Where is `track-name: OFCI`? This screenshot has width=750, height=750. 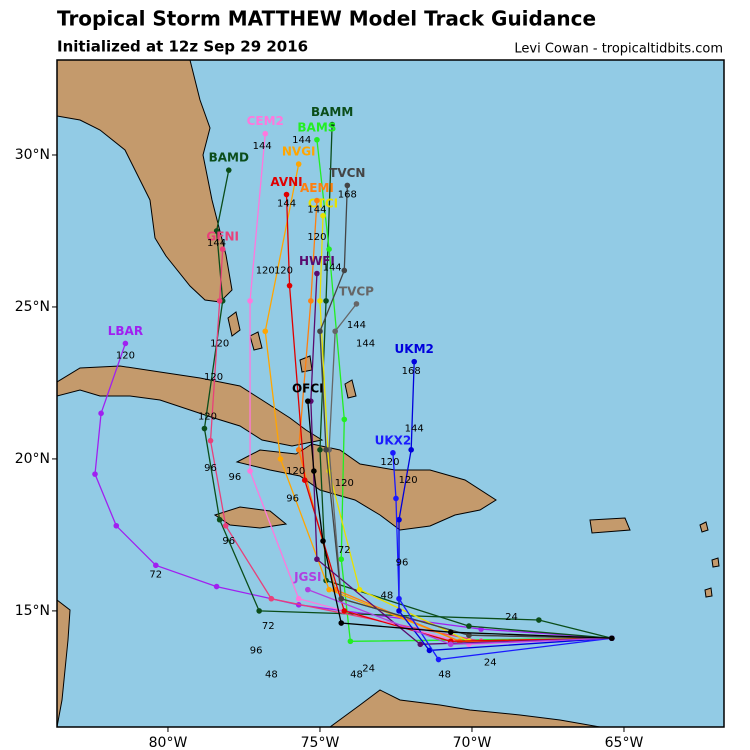
track-name: OFCI is located at coordinates (308, 389).